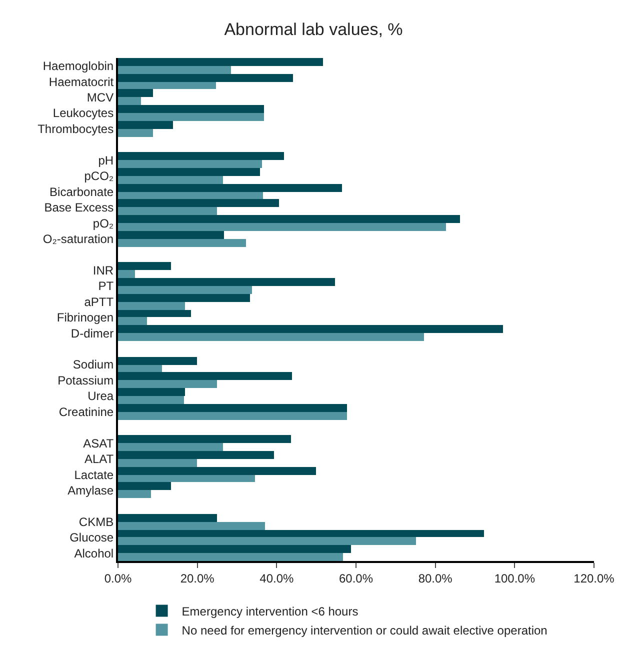 Image resolution: width=627 pixels, height=656 pixels. Describe the element at coordinates (86, 411) in the screenshot. I see `y-tick-label: Creatinine` at that location.